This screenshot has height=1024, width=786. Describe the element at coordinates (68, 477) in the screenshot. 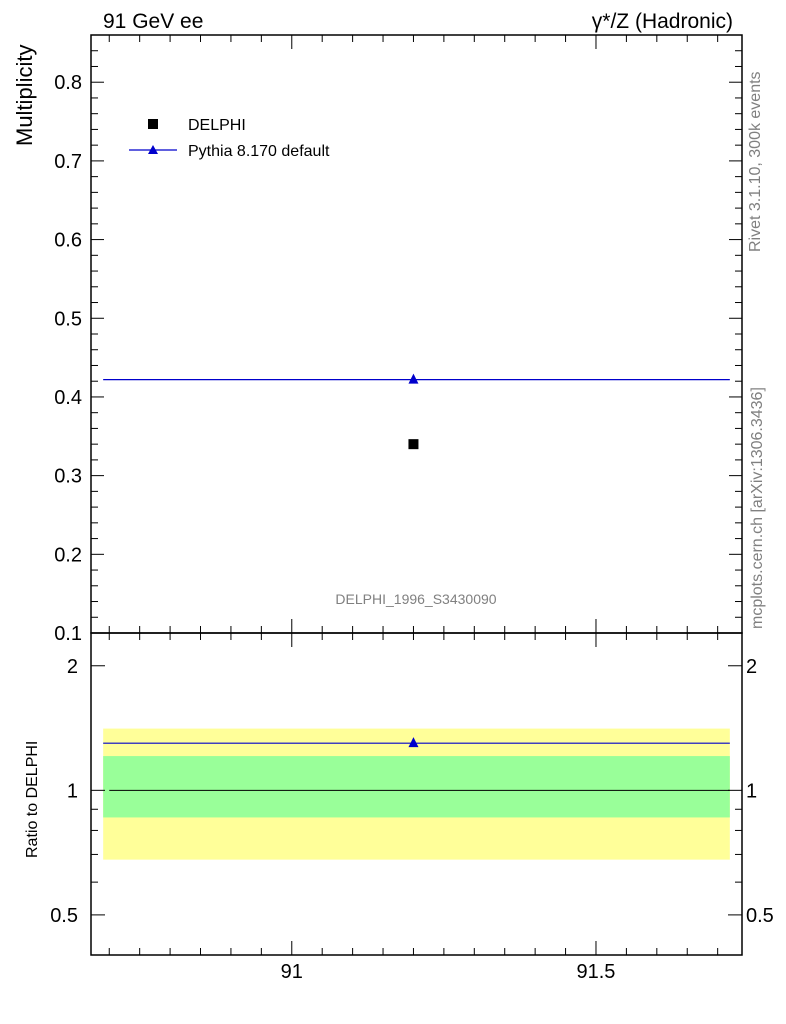

I see `main-ytick-label: 0.3` at that location.